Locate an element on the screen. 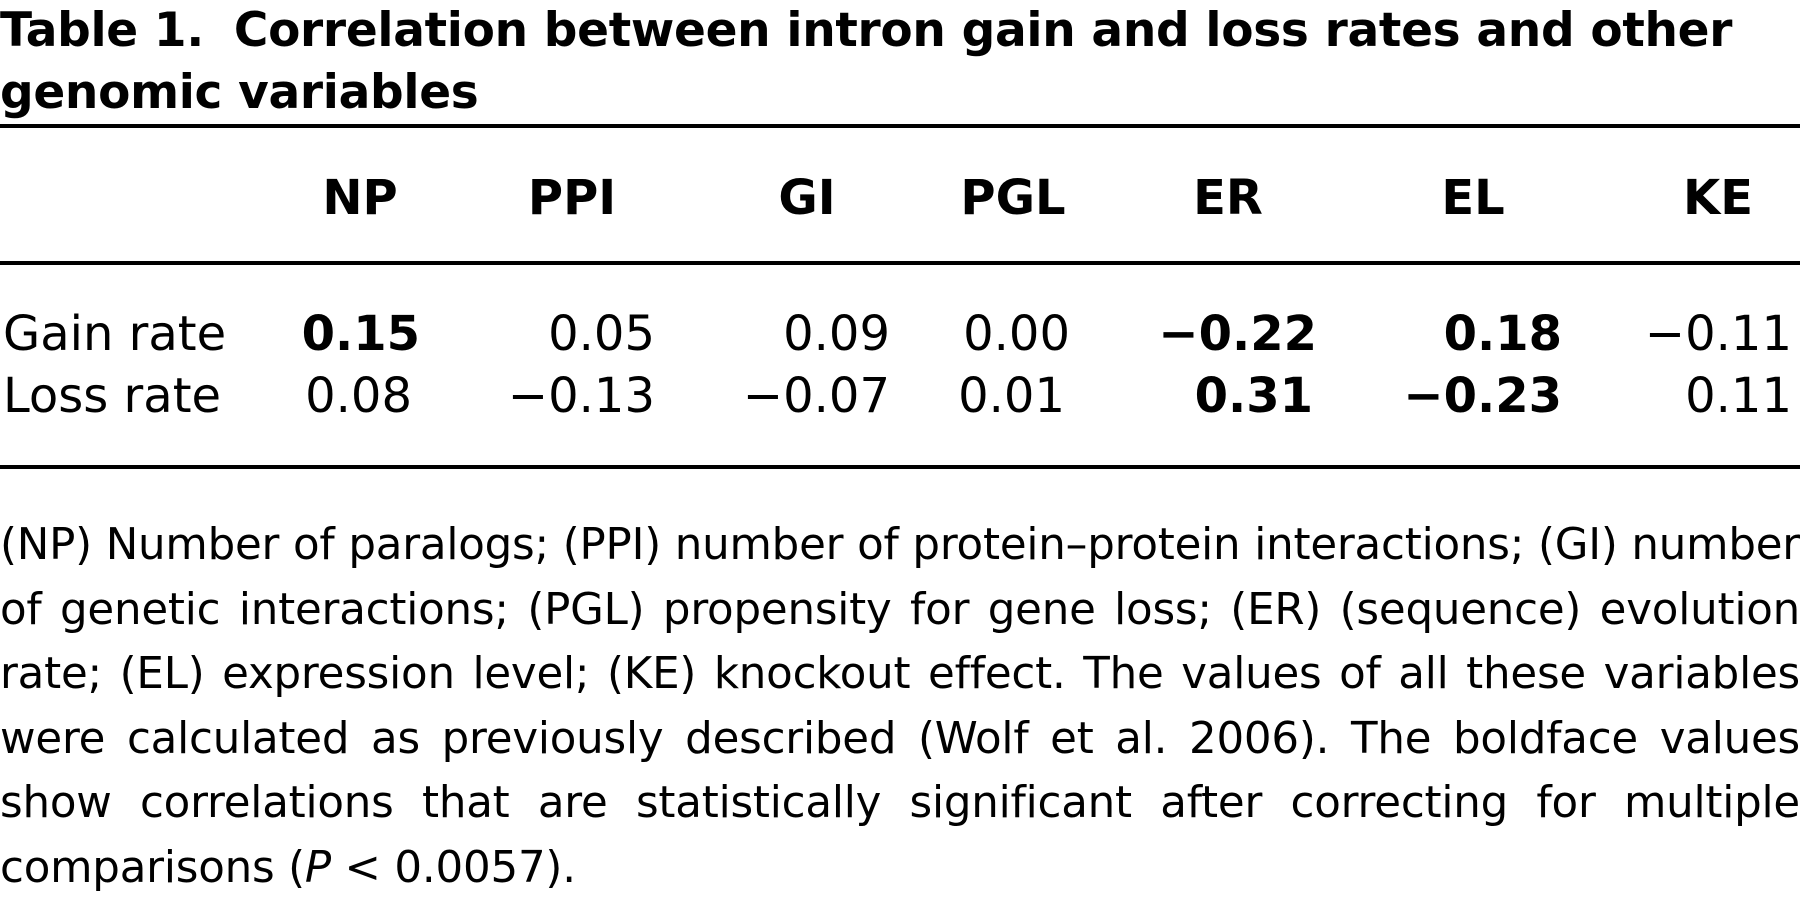  top-rule is located at coordinates (900, 126).